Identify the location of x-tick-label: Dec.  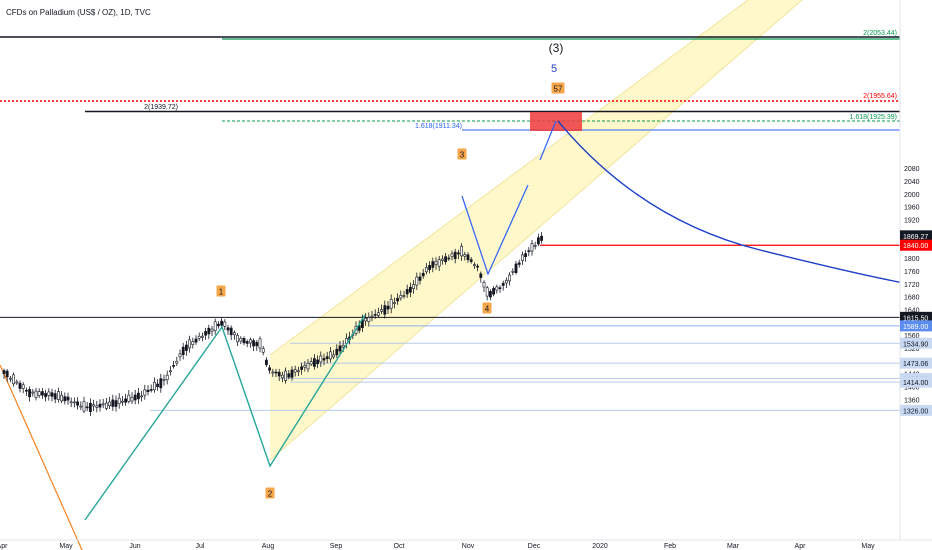
(534, 546).